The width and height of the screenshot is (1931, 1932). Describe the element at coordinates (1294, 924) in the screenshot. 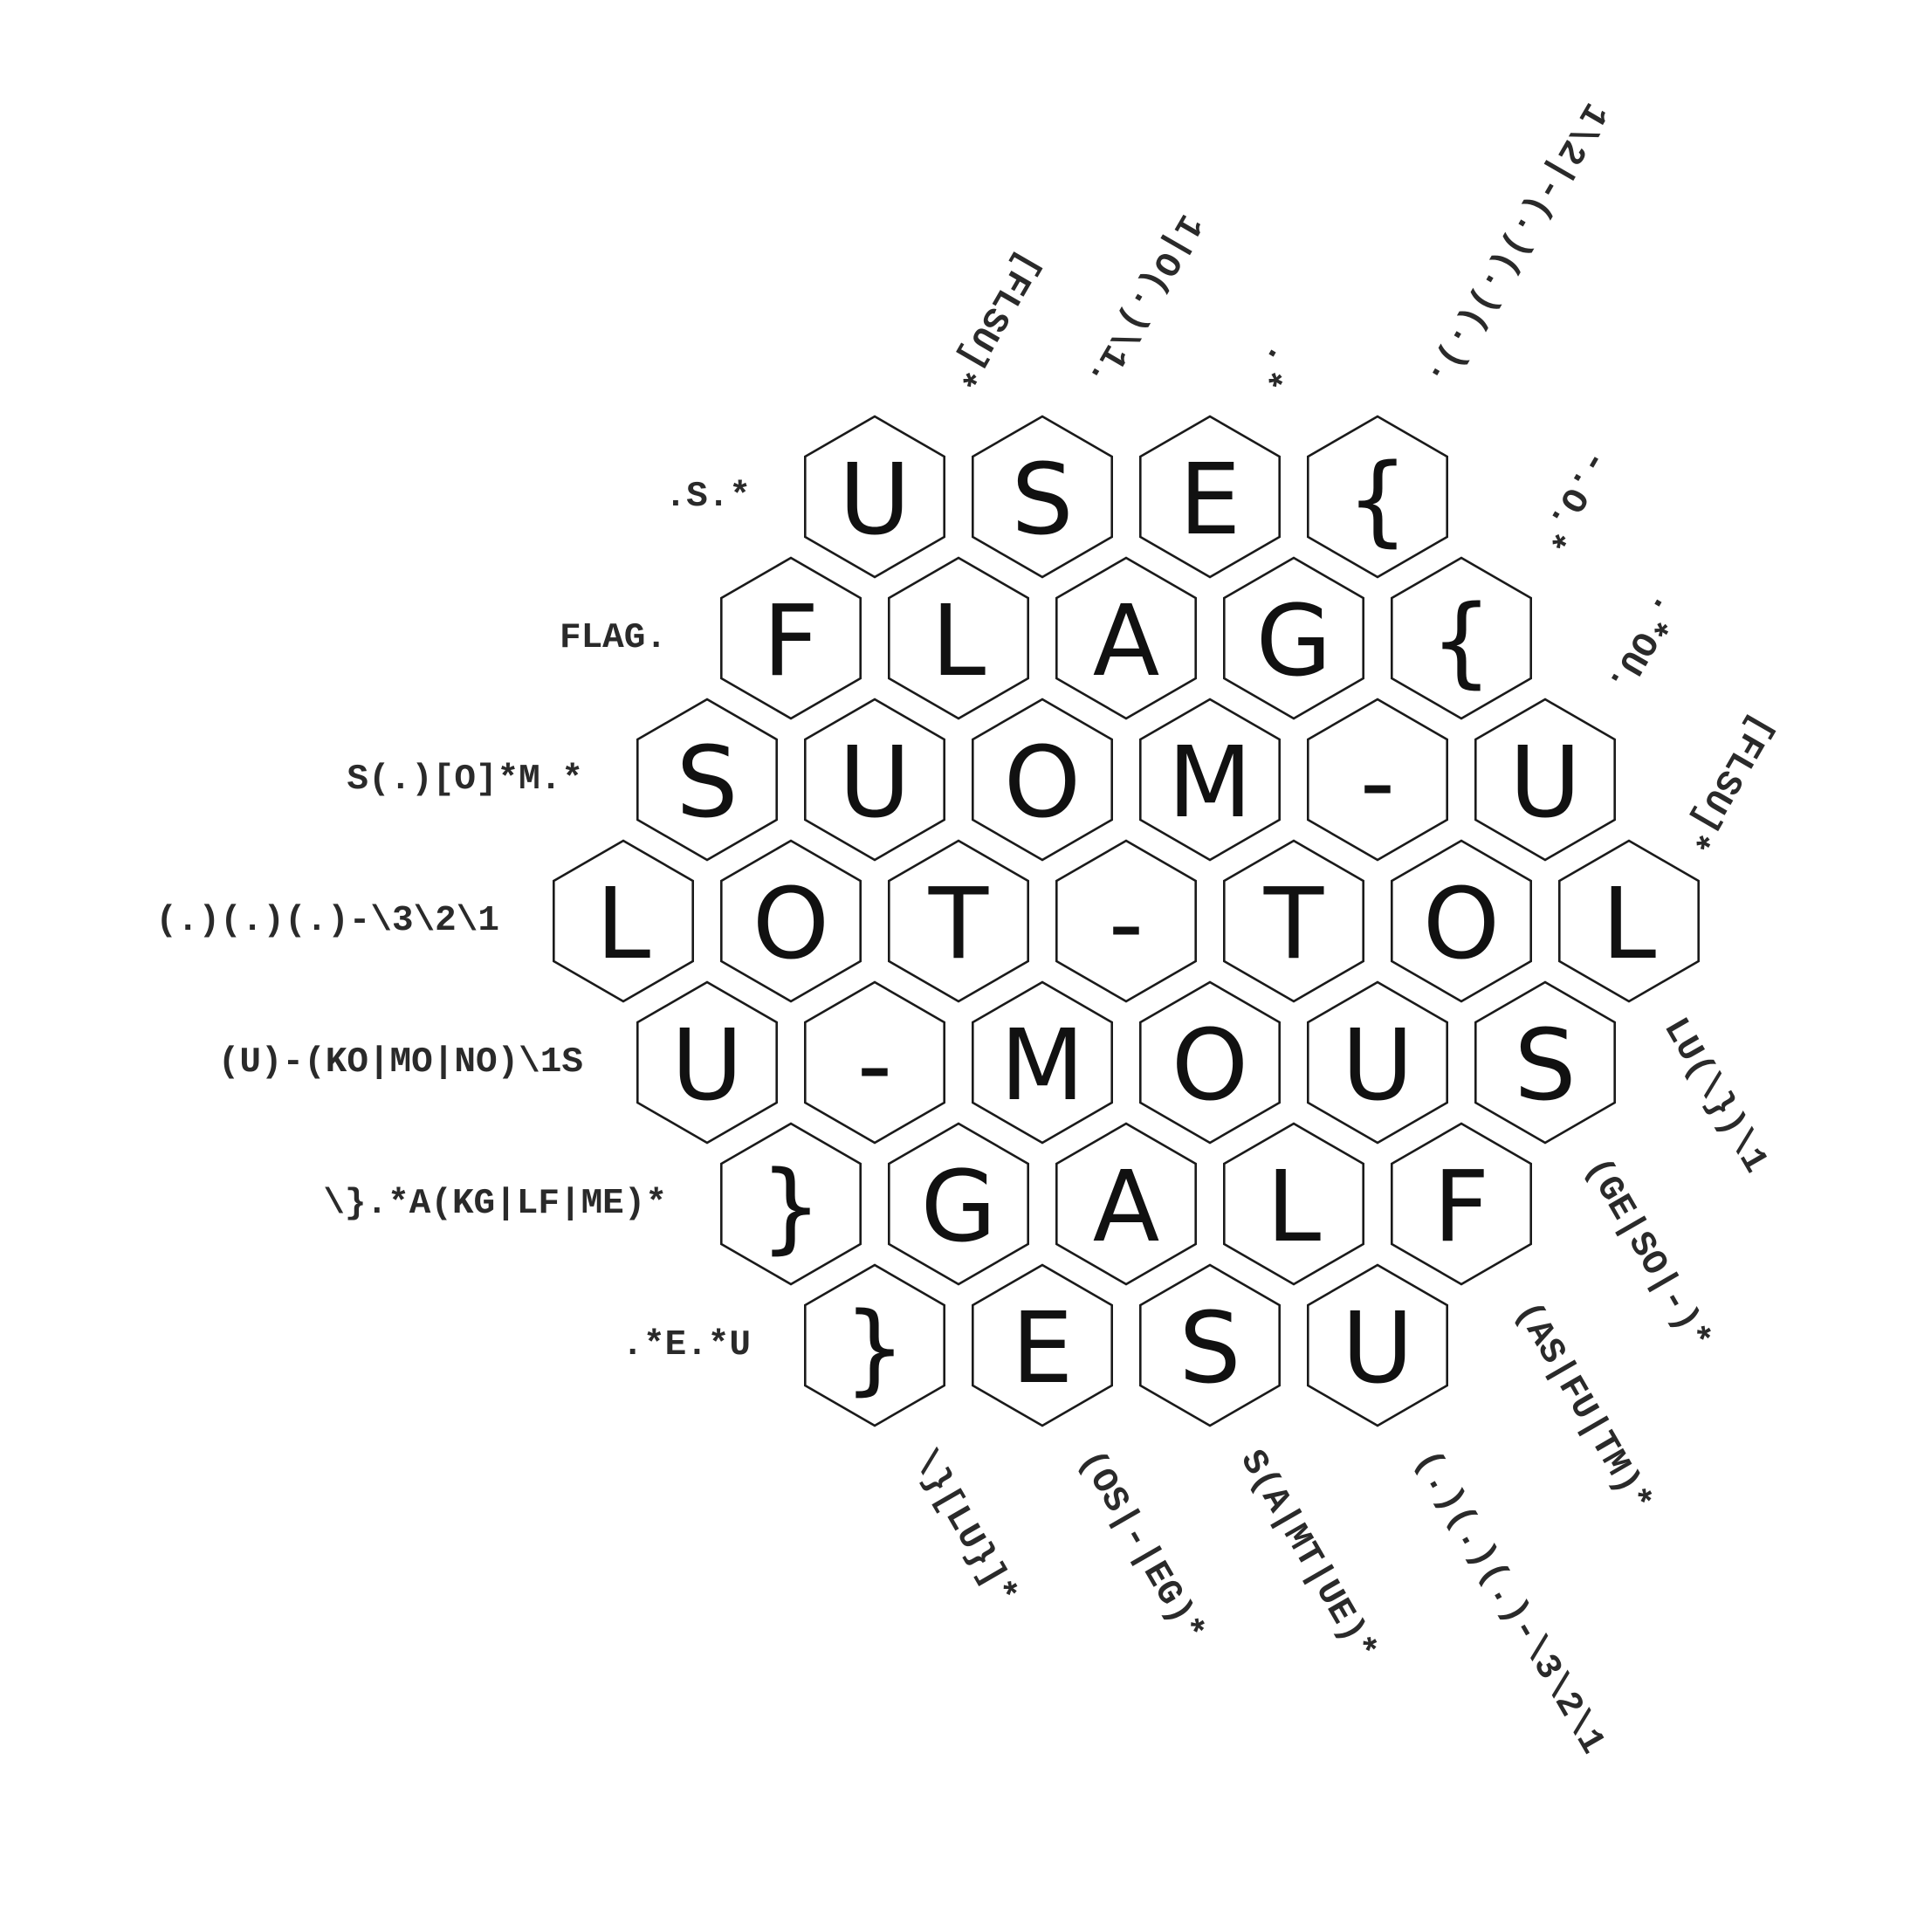

I see `hex-cell-letter: T` at that location.